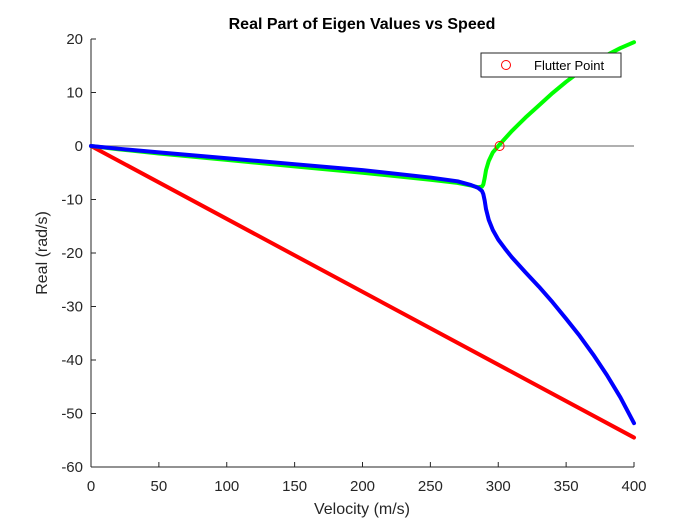 The width and height of the screenshot is (700, 525). What do you see at coordinates (569, 65) in the screenshot?
I see `legend-label-flutter-point: Flutter Point` at bounding box center [569, 65].